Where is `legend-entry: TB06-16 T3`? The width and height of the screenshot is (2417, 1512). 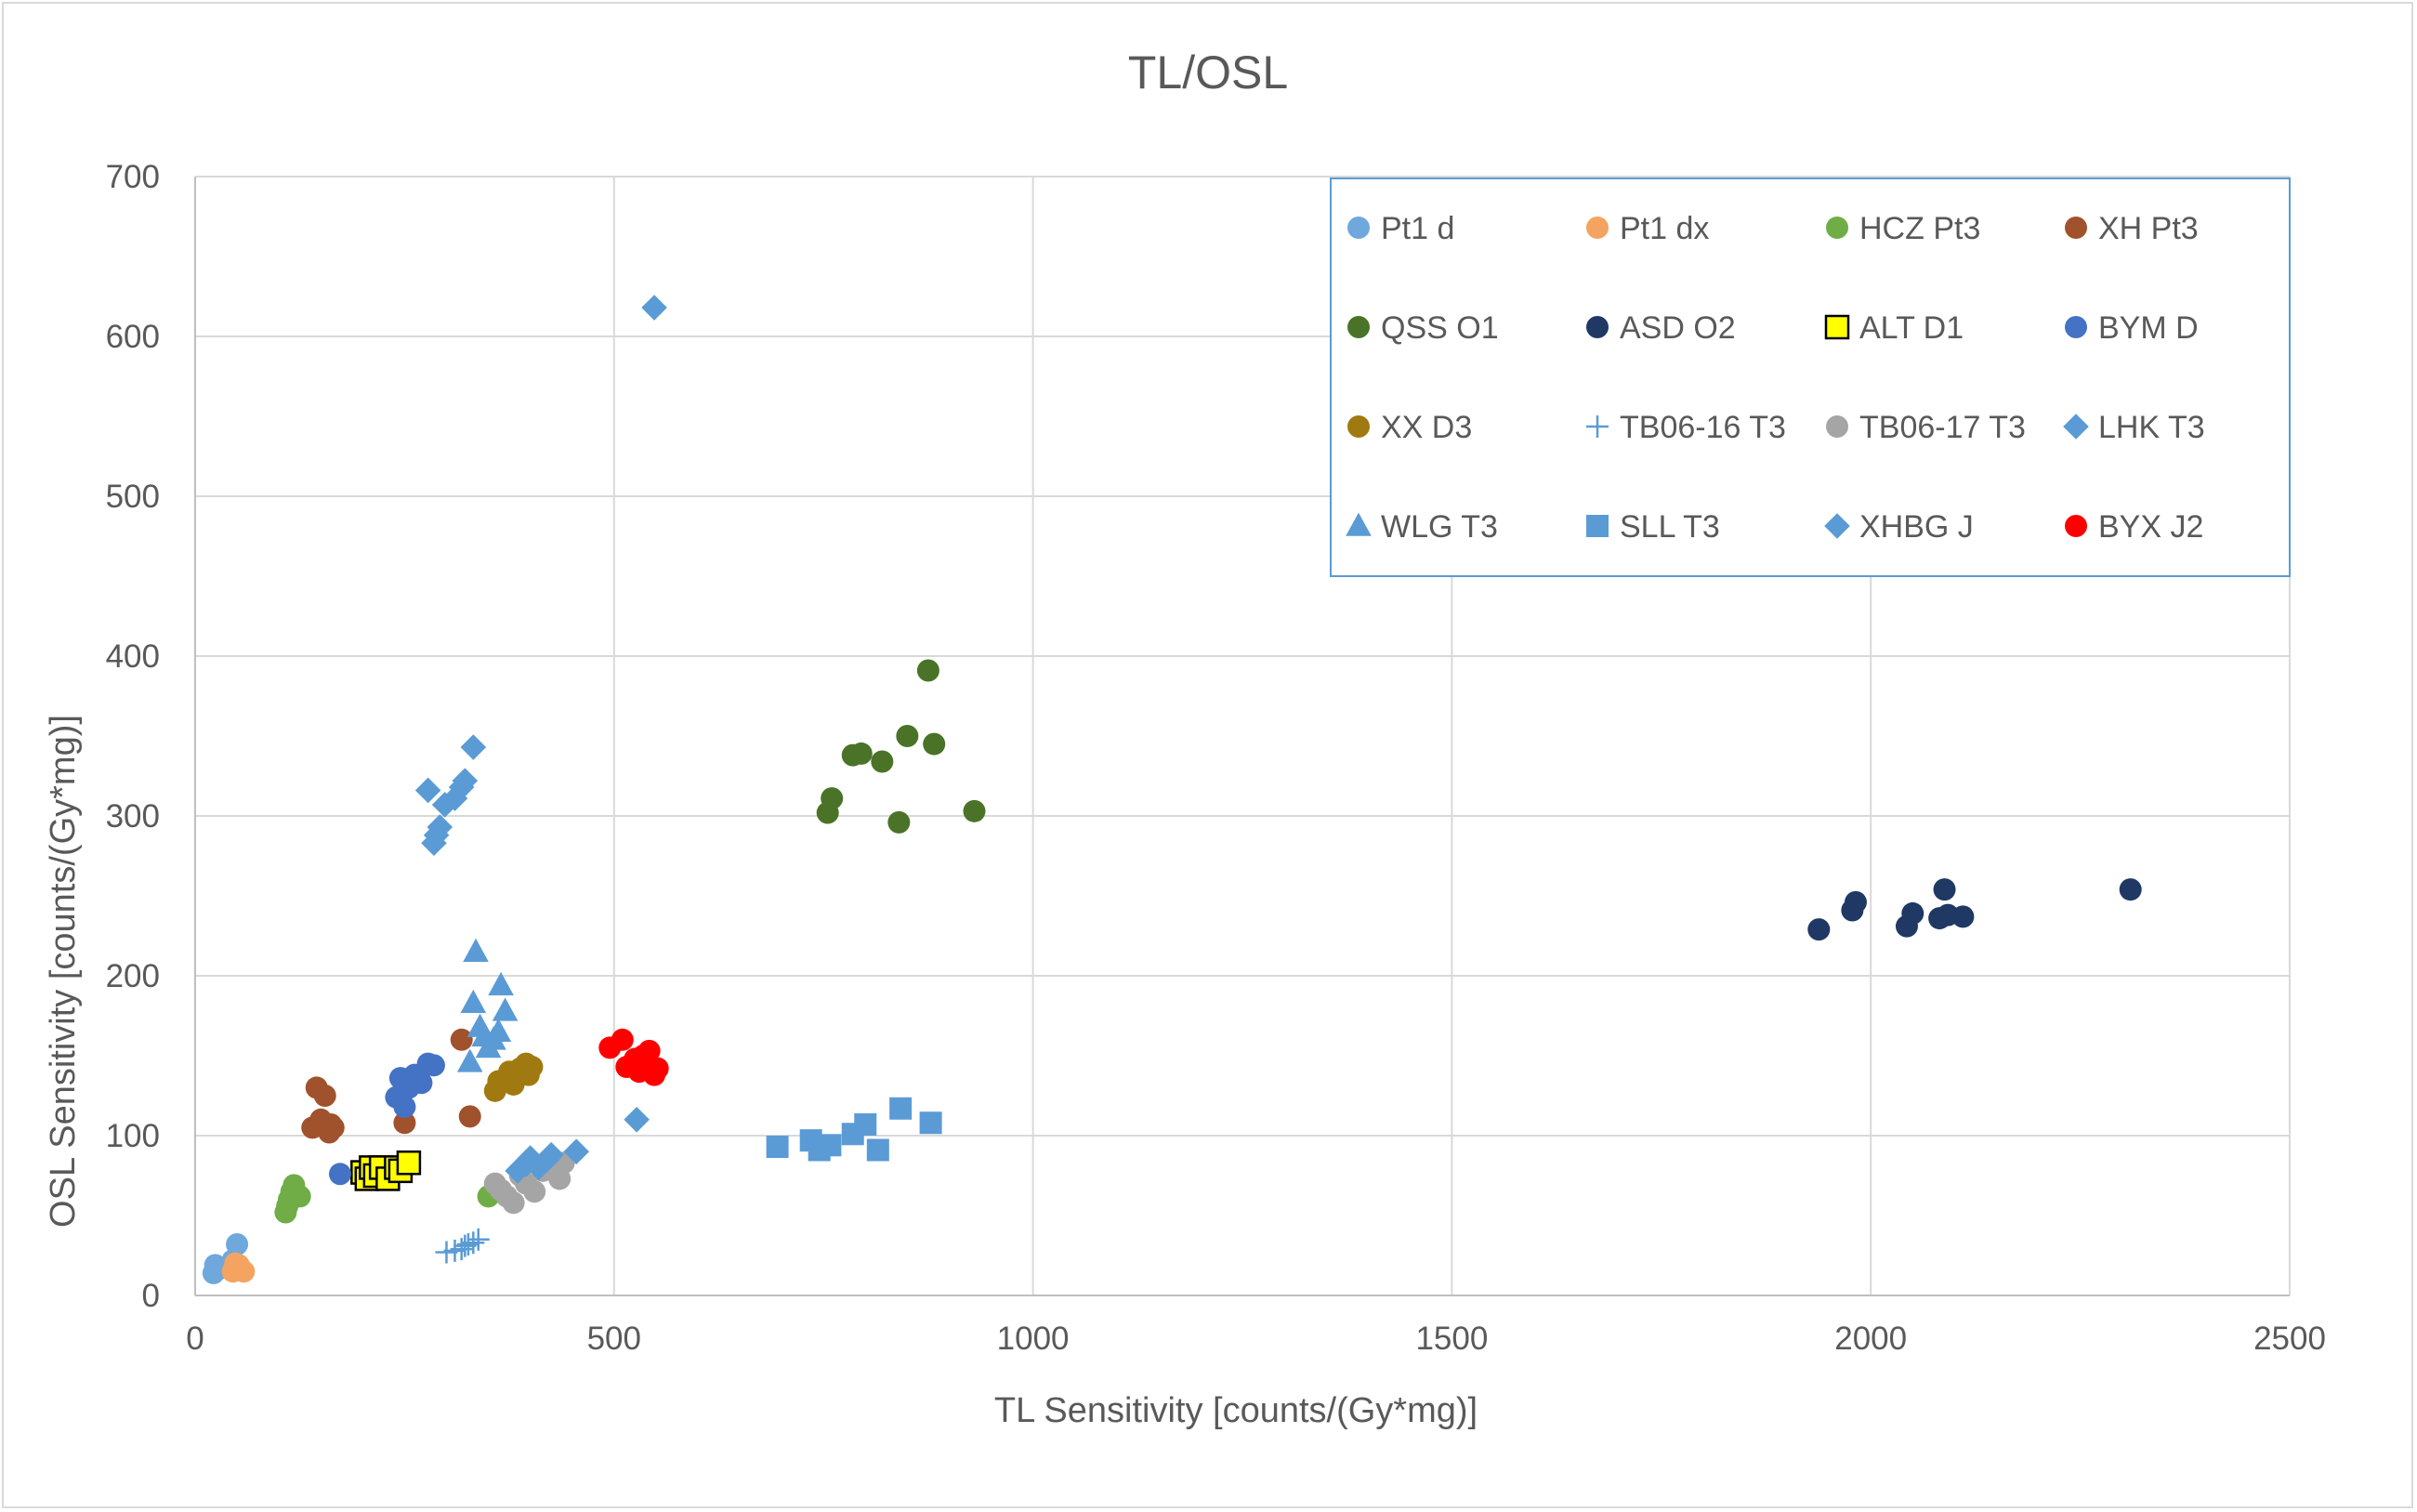 legend-entry: TB06-16 T3 is located at coordinates (1686, 428).